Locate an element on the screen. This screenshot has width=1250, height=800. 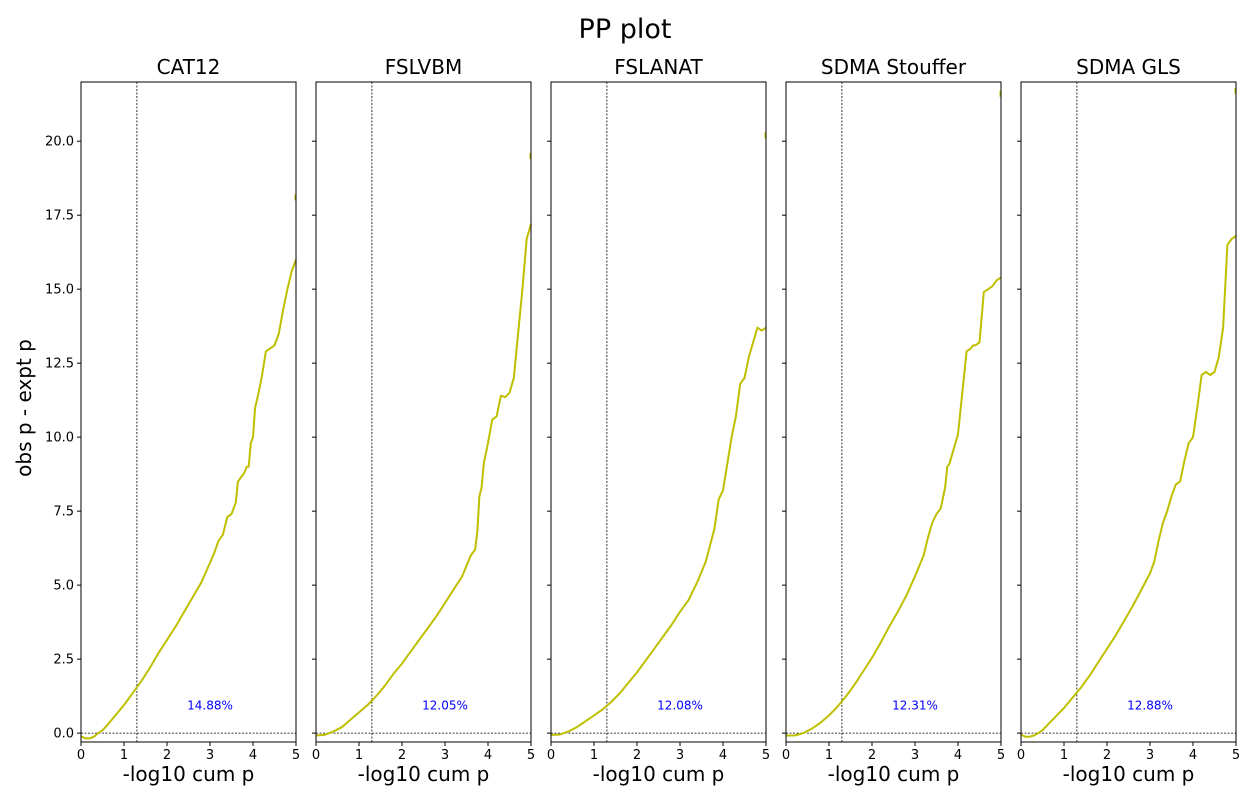
subplot-title: SDMA GLS is located at coordinates (1128, 67).